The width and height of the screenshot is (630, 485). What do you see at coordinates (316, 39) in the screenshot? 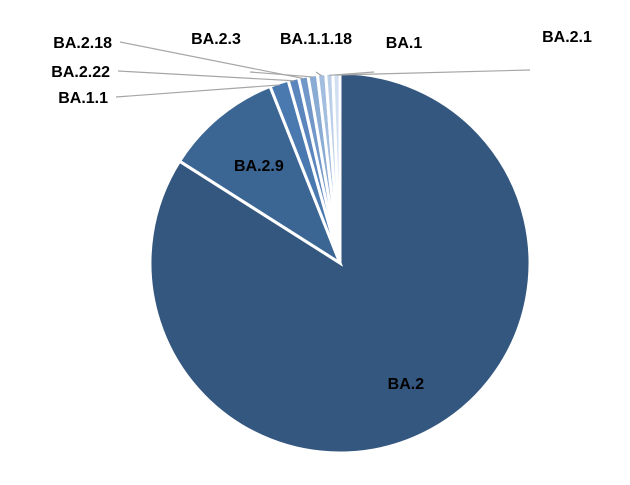
I see `slice-label-ba-1-1-18: BA.1.1.18` at bounding box center [316, 39].